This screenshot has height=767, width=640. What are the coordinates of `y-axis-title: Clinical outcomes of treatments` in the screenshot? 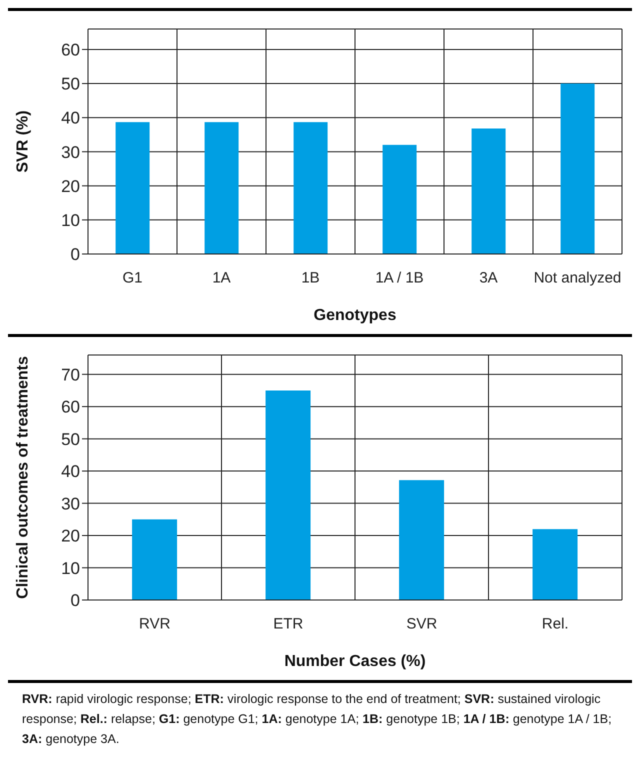 It's located at (23, 477).